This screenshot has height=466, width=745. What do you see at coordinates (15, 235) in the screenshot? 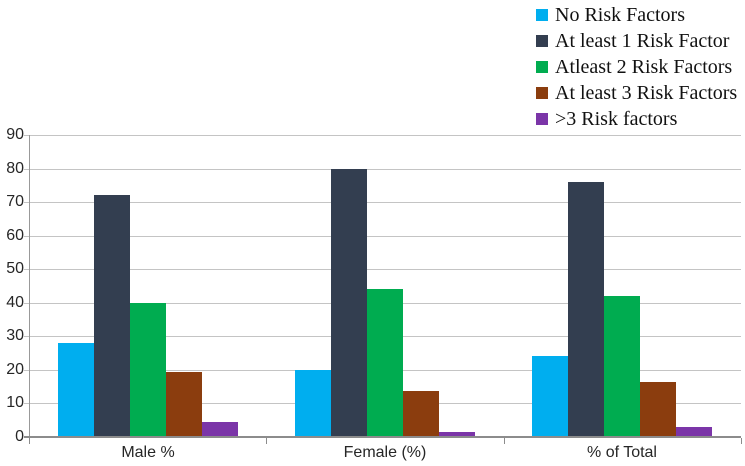
I see `y-axis-tick-label: 60` at bounding box center [15, 235].